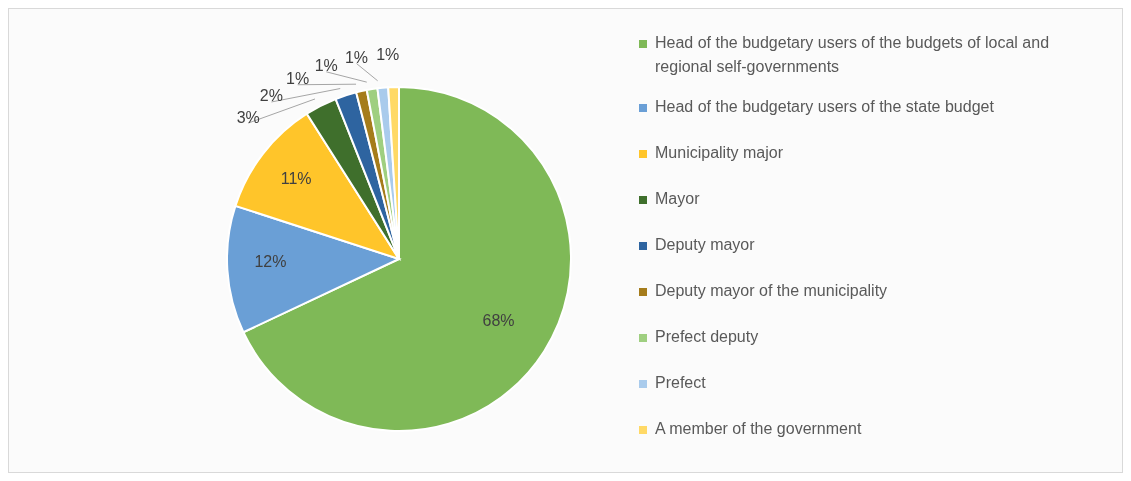  I want to click on legend-label: Prefect deputy, so click(707, 337).